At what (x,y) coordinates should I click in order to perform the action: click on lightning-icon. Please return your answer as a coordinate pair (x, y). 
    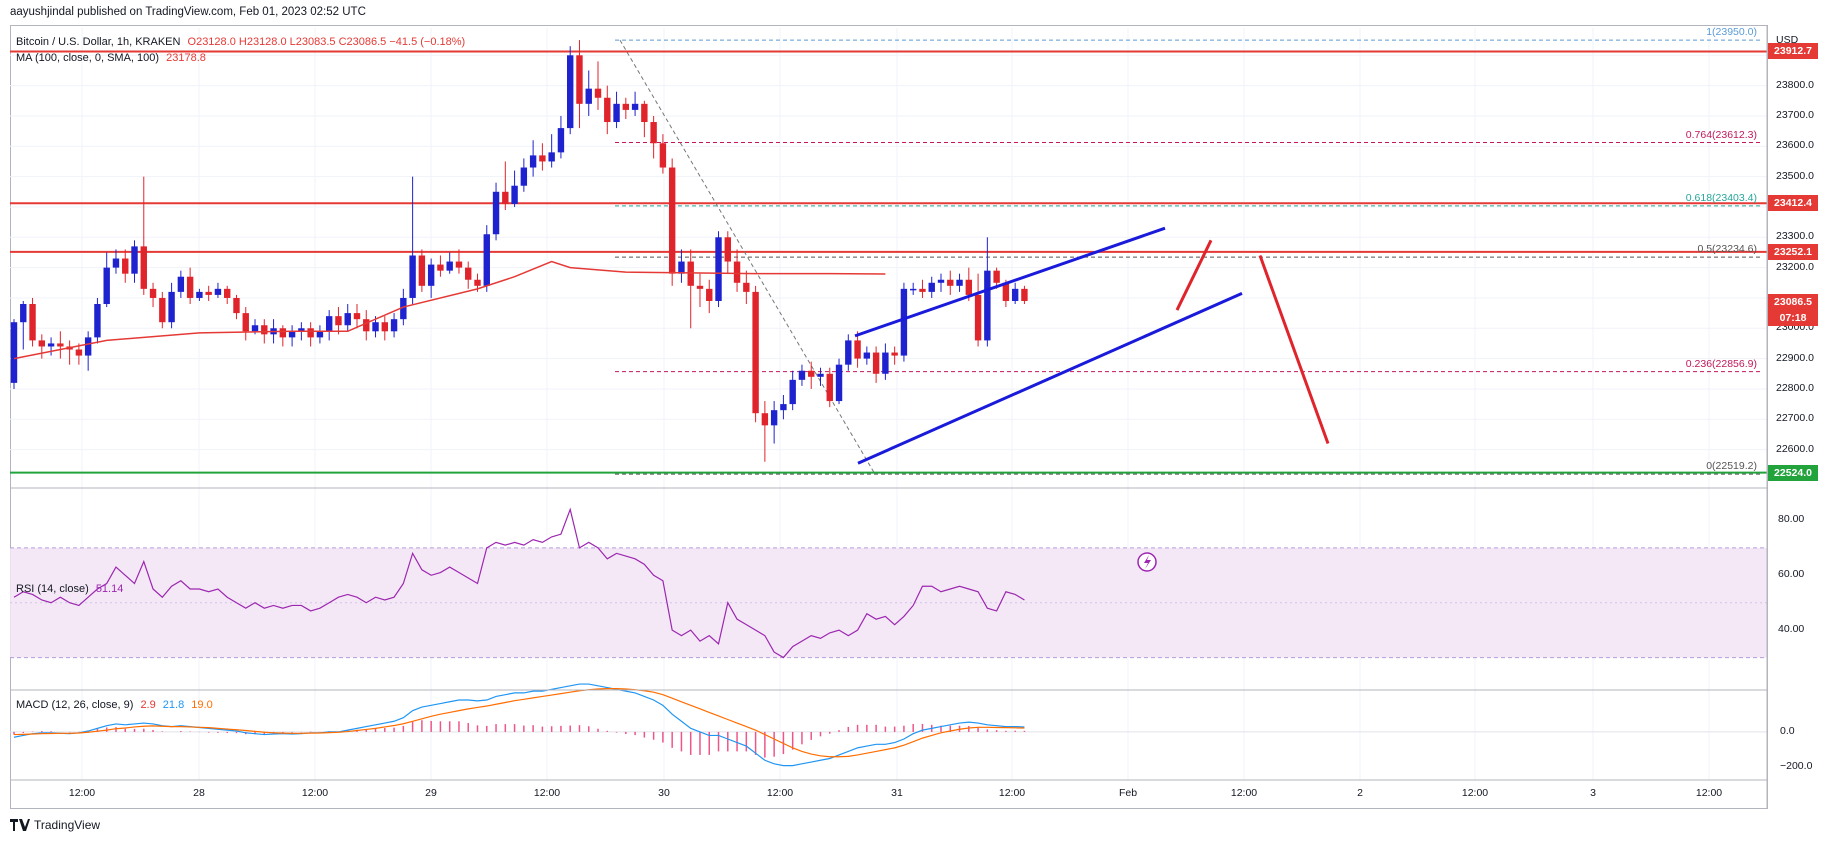
    Looking at the image, I should click on (1147, 562).